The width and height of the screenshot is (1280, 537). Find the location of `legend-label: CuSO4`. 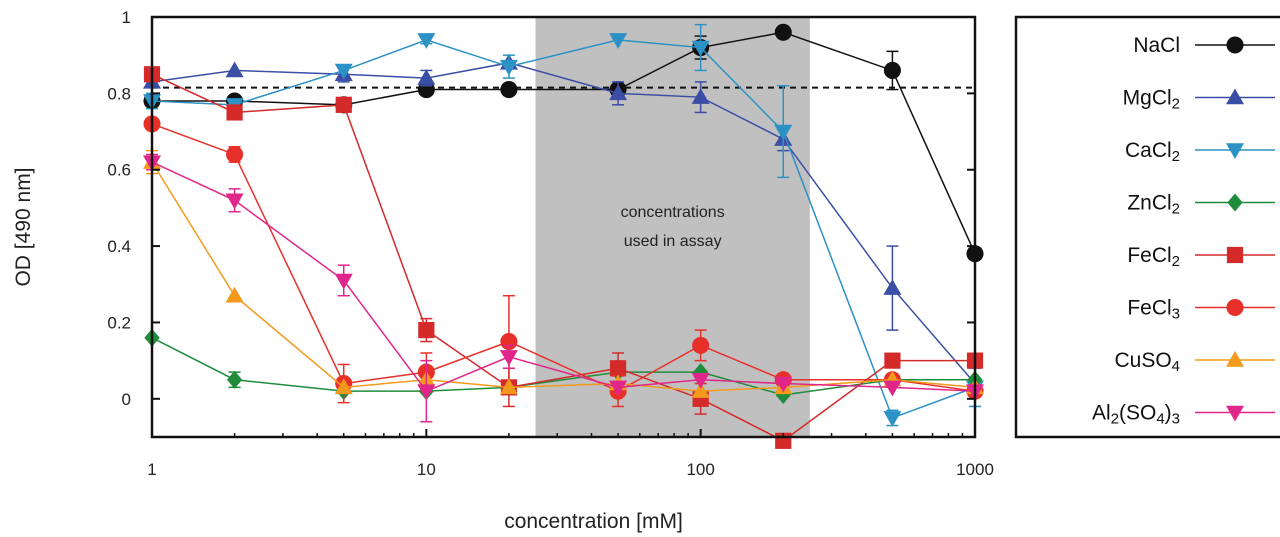

legend-label: CuSO4 is located at coordinates (1147, 362).